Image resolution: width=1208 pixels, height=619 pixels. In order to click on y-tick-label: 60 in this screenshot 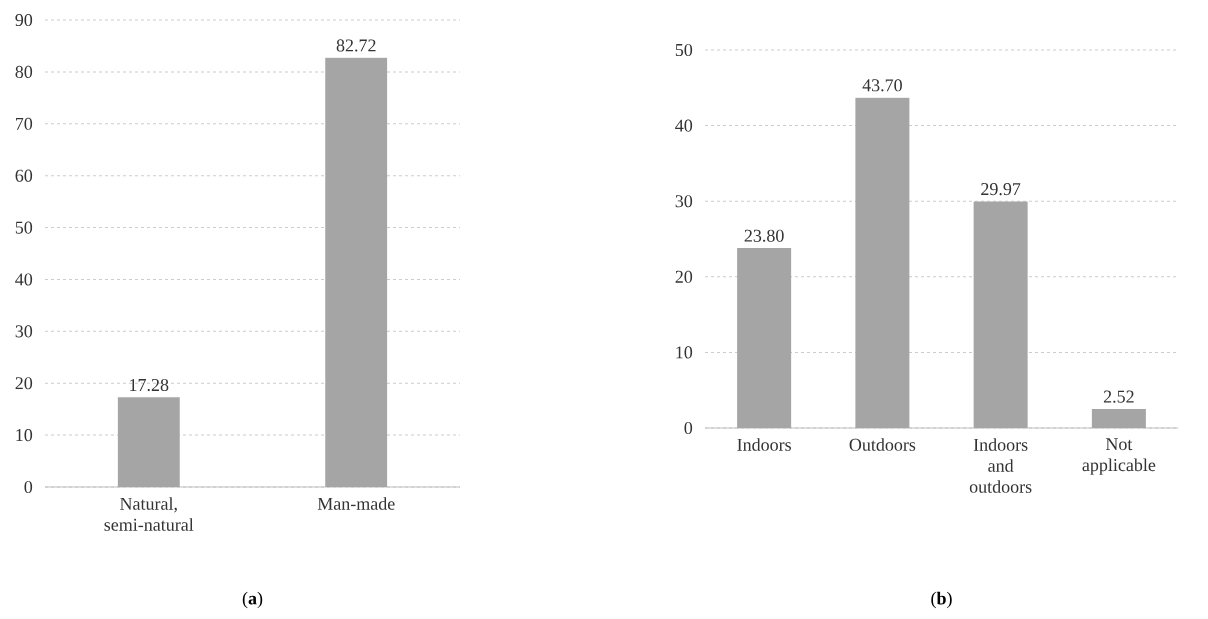, I will do `click(24, 175)`.